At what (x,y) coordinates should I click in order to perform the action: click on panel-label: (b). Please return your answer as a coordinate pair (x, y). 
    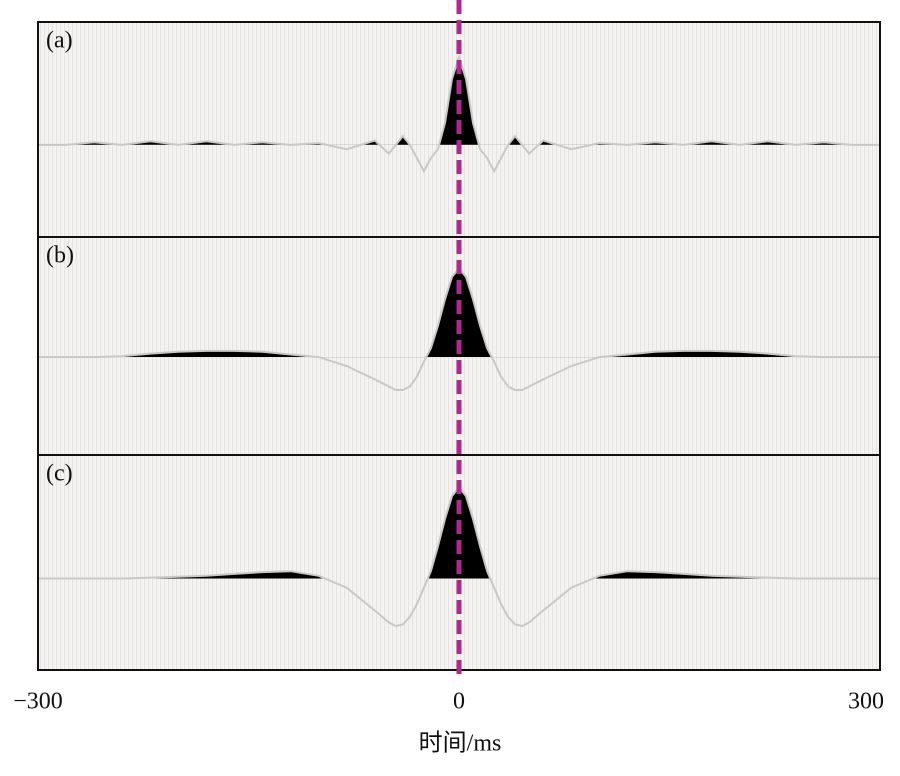
    Looking at the image, I should click on (60, 256).